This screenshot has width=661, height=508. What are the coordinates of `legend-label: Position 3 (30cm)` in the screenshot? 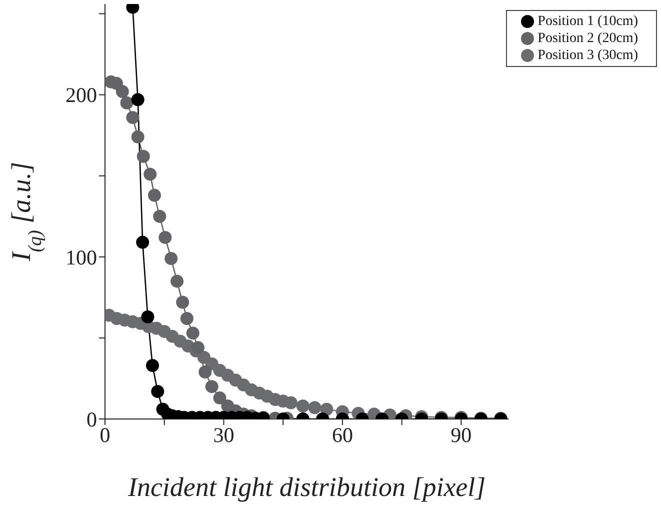 It's located at (588, 55).